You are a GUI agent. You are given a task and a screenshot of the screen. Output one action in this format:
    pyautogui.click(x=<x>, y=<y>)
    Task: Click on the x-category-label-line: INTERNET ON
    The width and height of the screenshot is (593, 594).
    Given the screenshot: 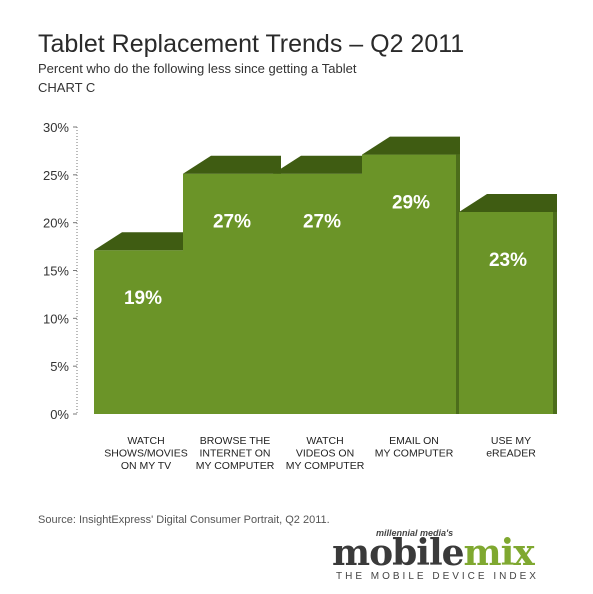 What is the action you would take?
    pyautogui.click(x=235, y=454)
    